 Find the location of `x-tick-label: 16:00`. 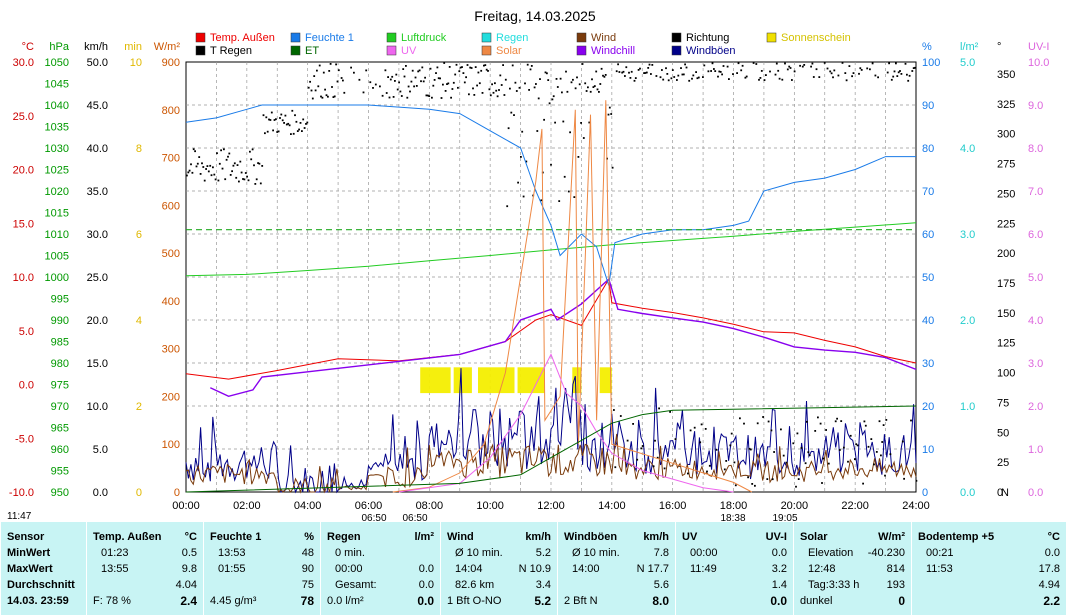

x-tick-label: 16:00 is located at coordinates (673, 506).